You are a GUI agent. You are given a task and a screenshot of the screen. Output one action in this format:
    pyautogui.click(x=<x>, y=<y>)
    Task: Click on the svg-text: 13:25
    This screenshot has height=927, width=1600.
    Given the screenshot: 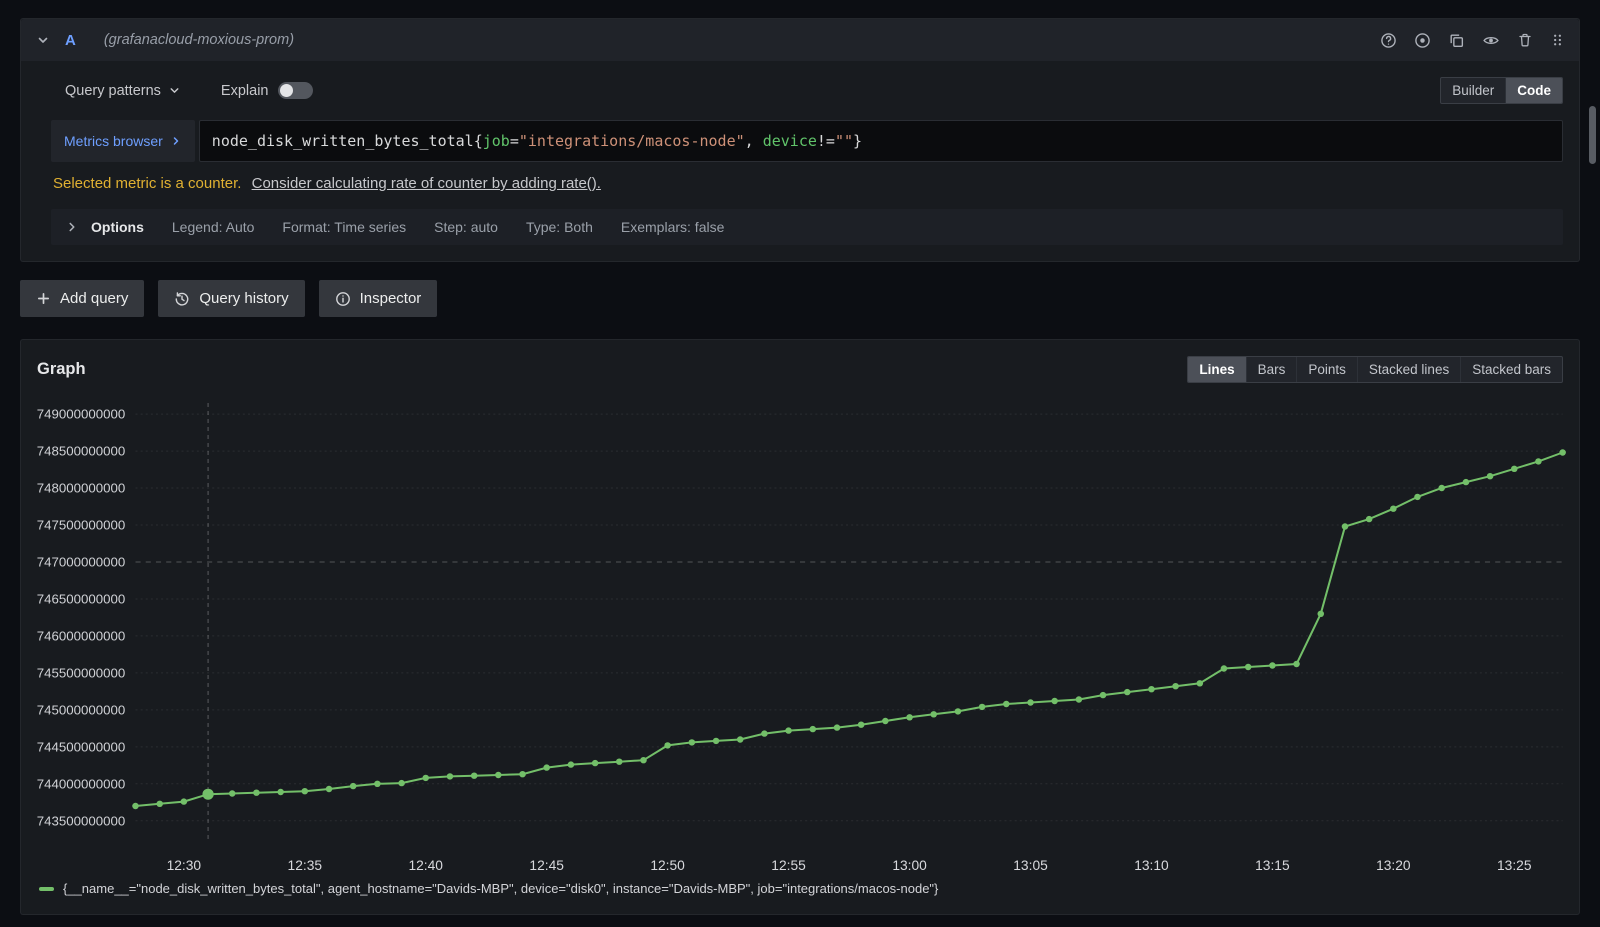 What is the action you would take?
    pyautogui.click(x=1514, y=865)
    